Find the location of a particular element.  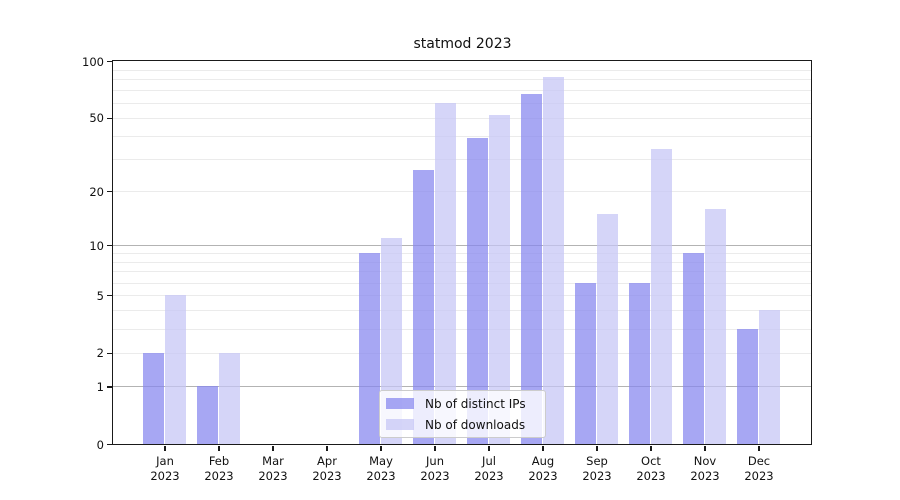

legend-item-distinct-ips: Nb of distinct IPs is located at coordinates (462, 404).